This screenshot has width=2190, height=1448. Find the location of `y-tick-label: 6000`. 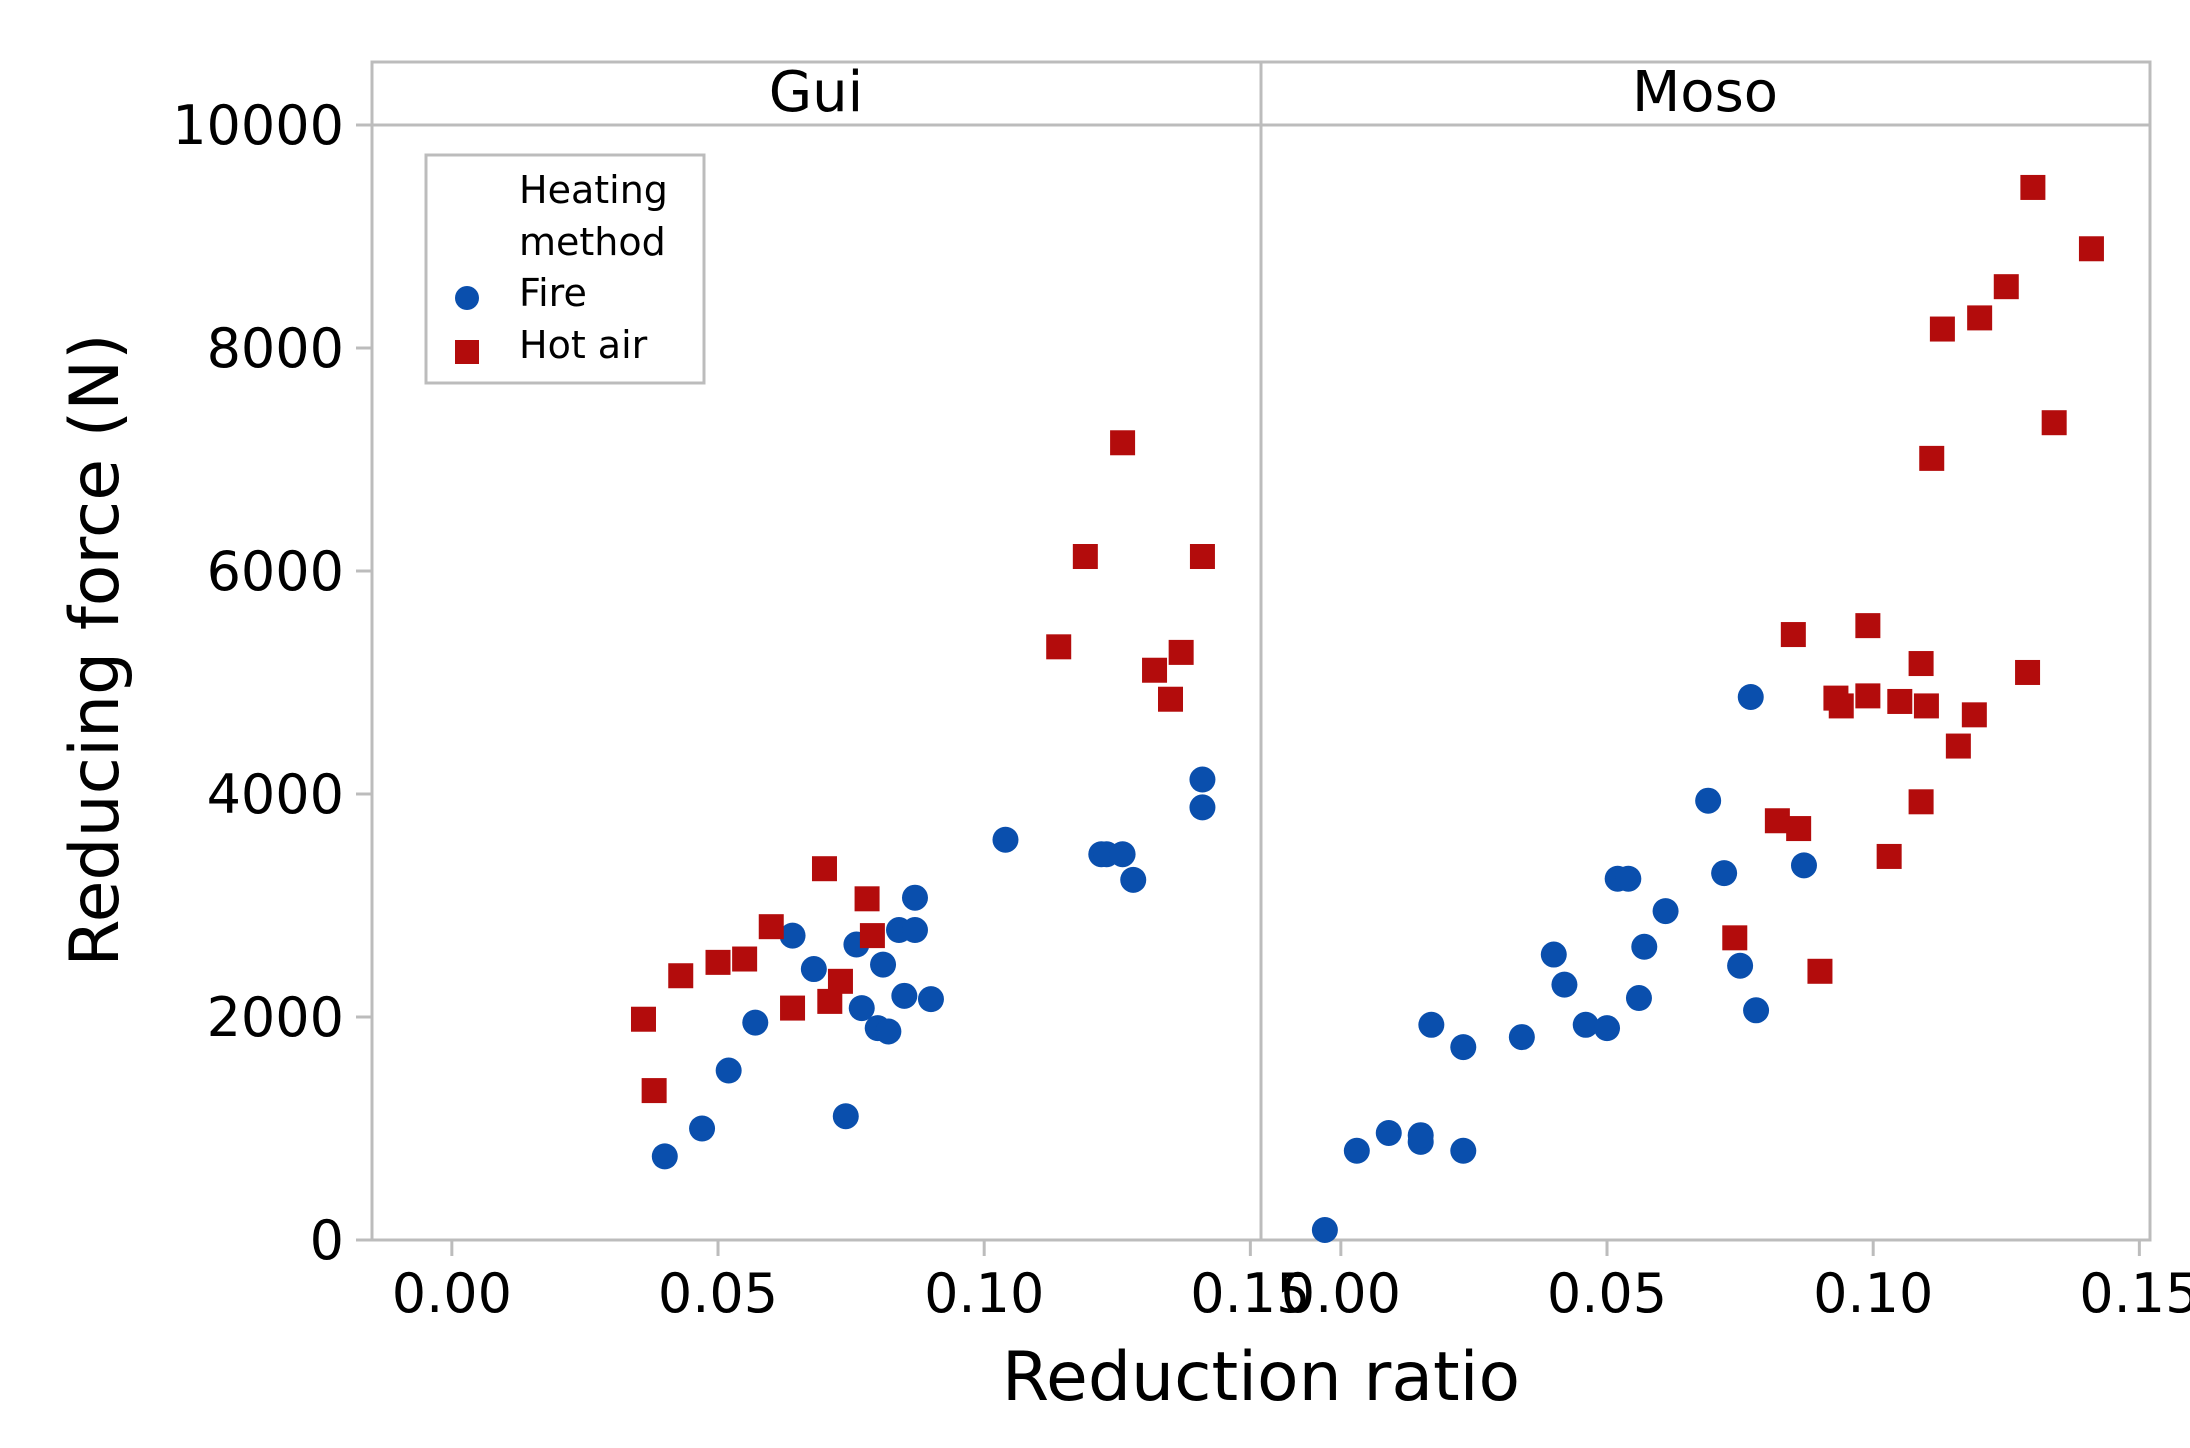

y-tick-label: 6000 is located at coordinates (275, 571).